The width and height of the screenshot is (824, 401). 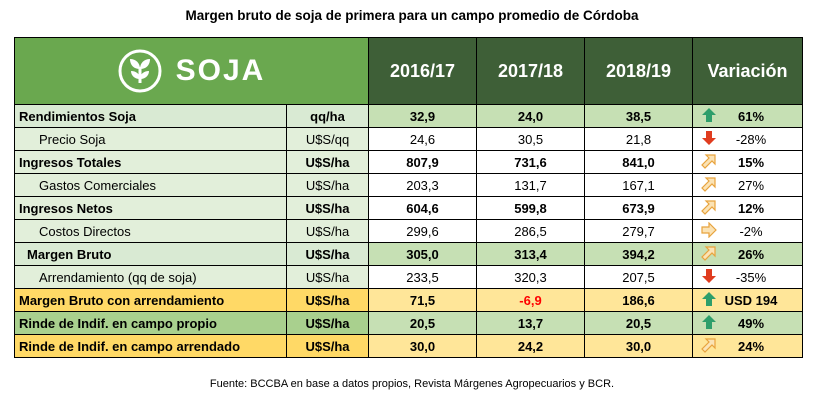 What do you see at coordinates (327, 116) in the screenshot?
I see `row-unit: qq/ha` at bounding box center [327, 116].